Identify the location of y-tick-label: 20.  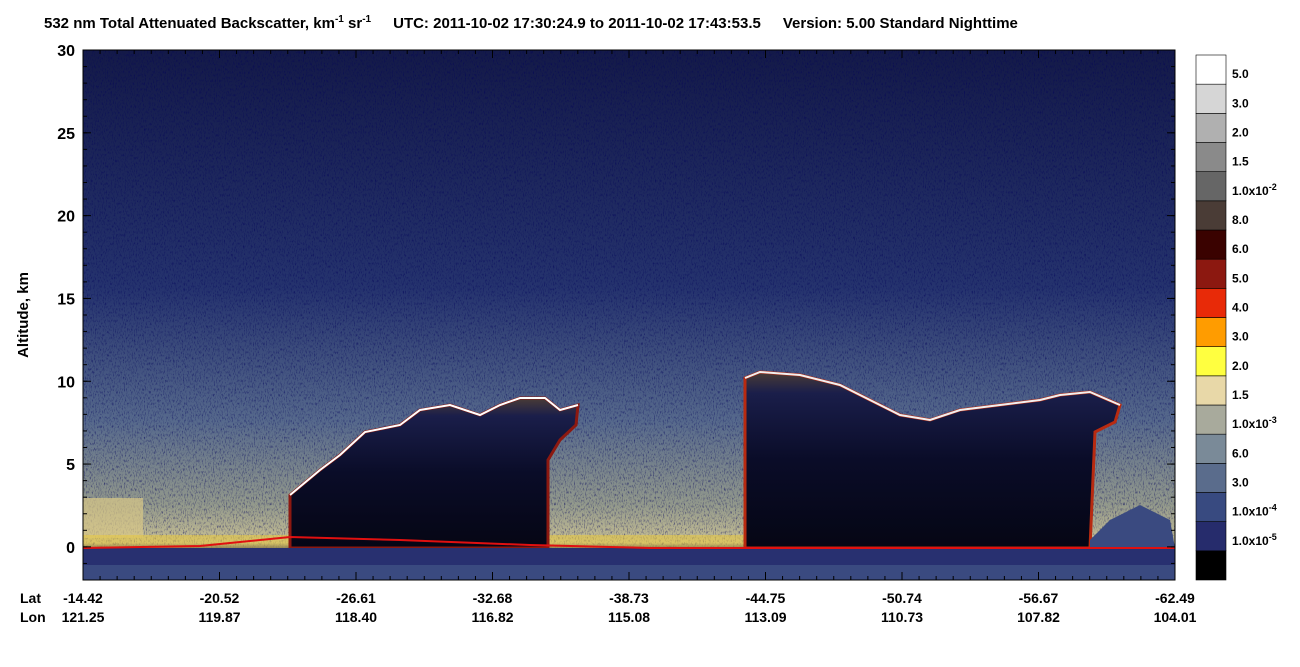
(66, 217).